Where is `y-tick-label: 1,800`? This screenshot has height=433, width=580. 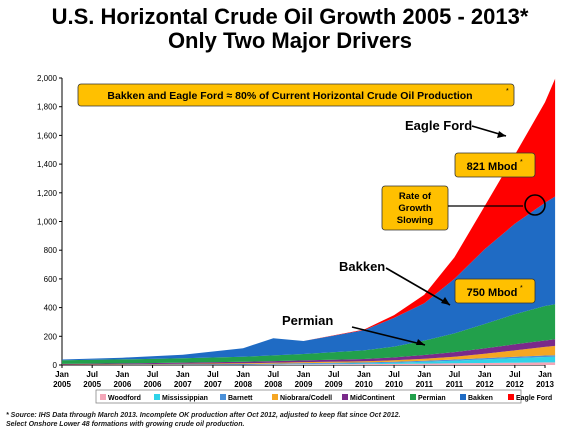 y-tick-label: 1,800 is located at coordinates (47, 107).